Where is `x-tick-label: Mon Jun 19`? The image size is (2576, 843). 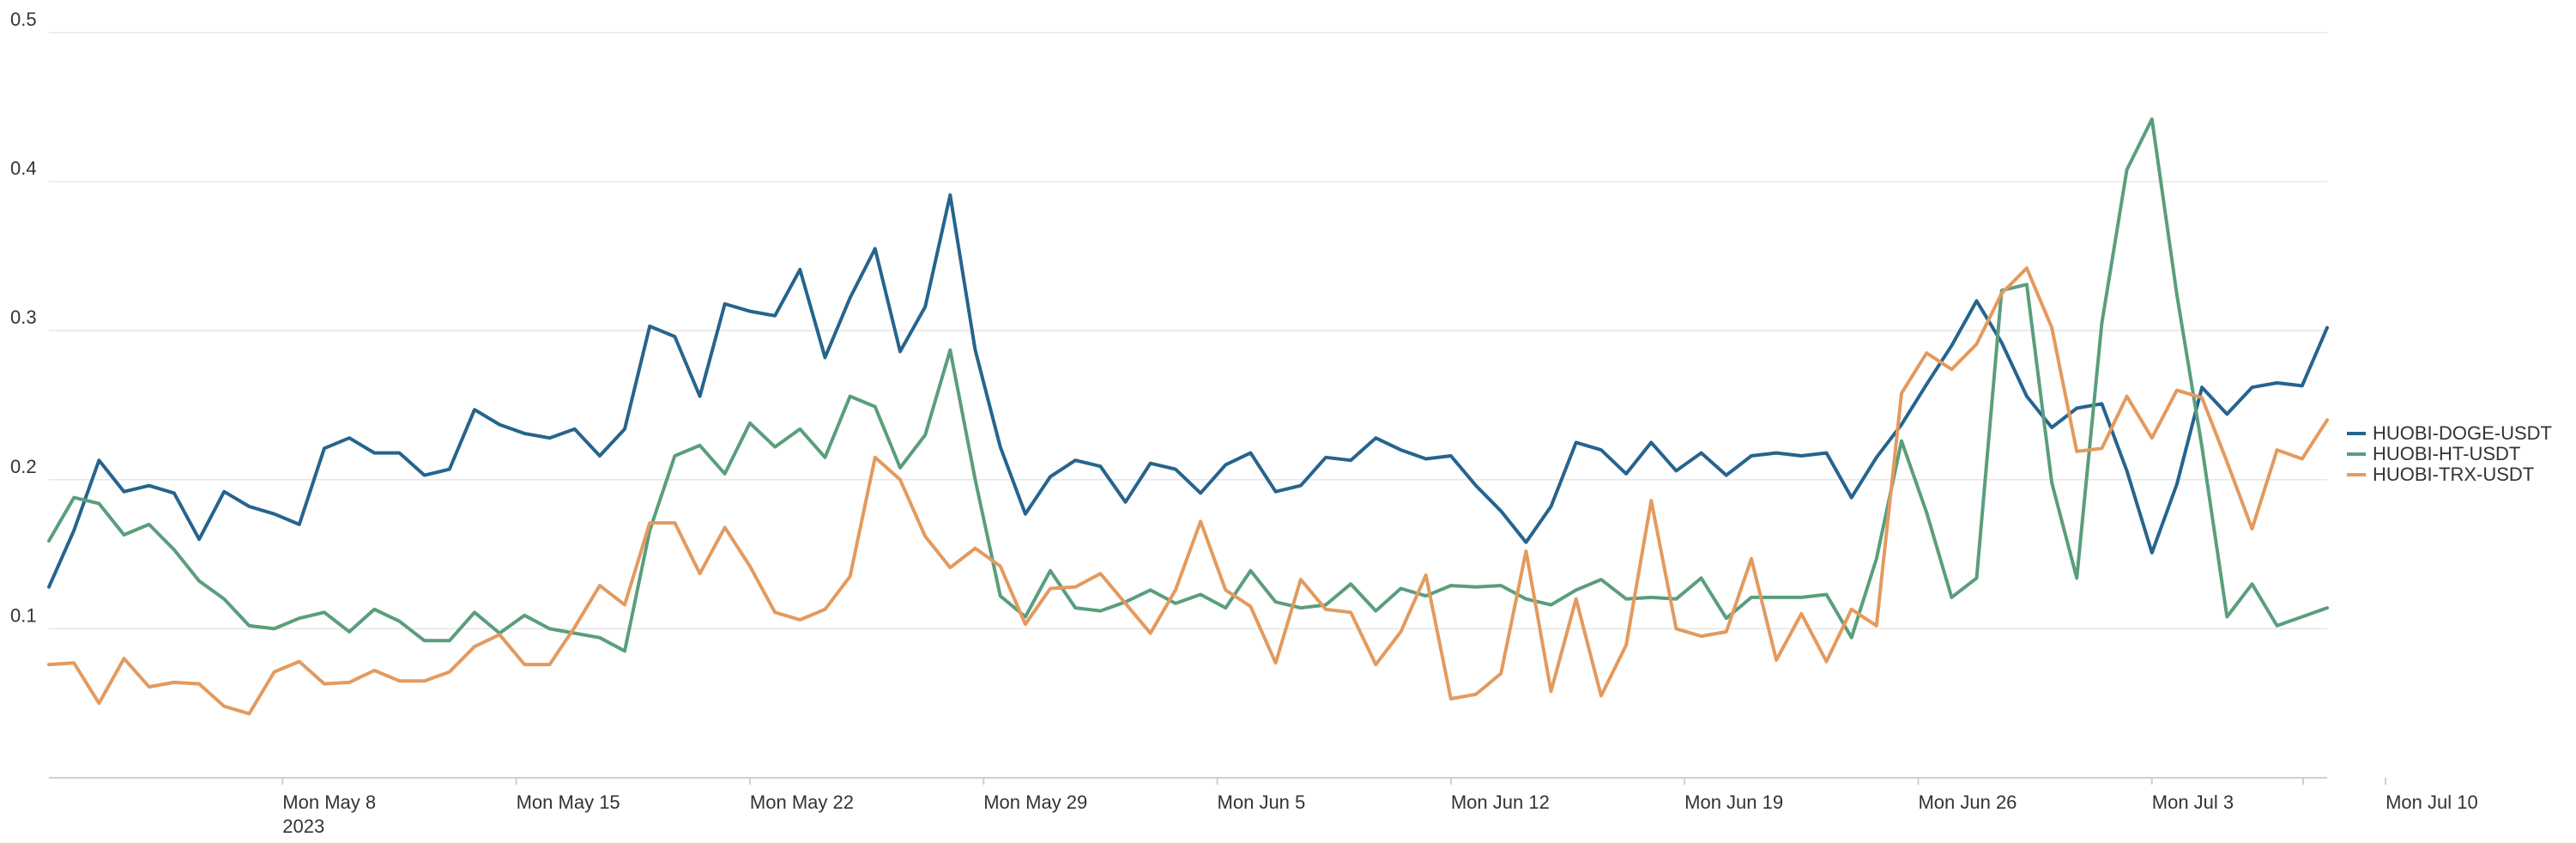
x-tick-label: Mon Jun 19 is located at coordinates (1733, 802).